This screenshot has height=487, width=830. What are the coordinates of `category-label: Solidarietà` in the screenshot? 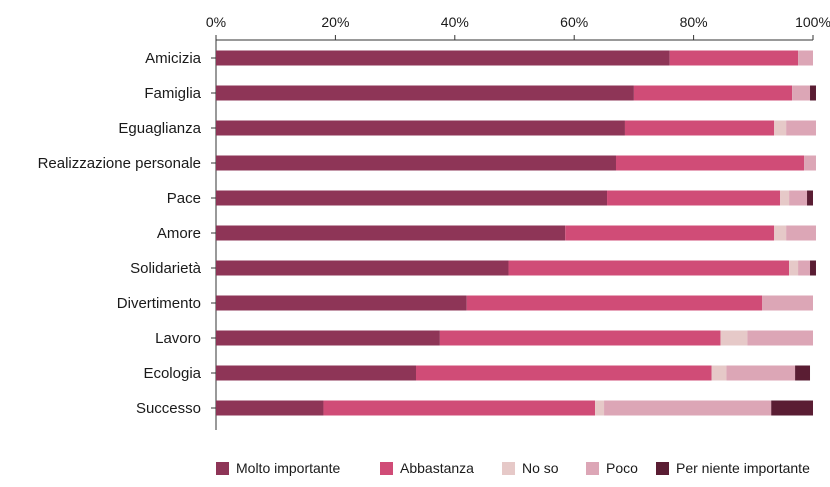 It's located at (166, 268).